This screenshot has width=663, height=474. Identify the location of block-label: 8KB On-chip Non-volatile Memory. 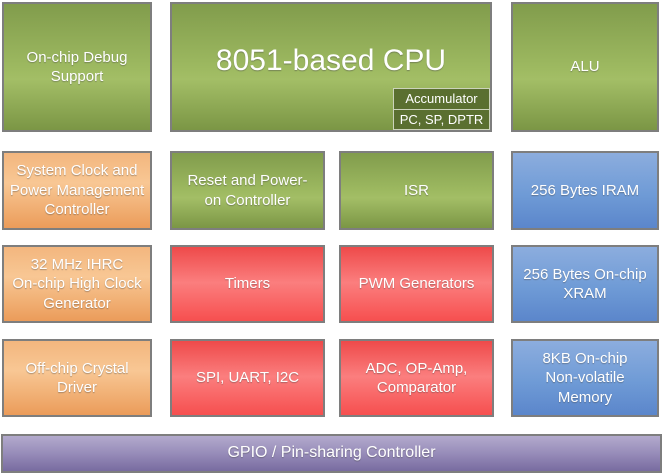
(585, 377).